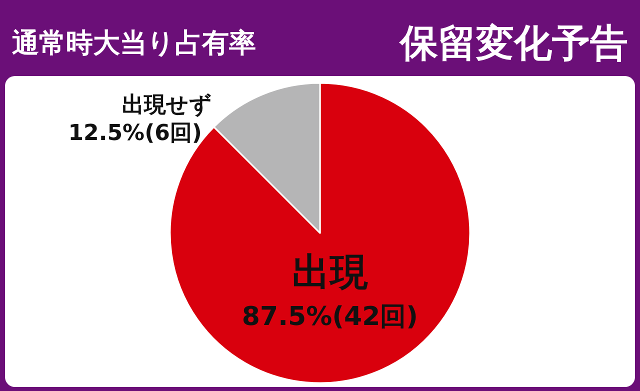  What do you see at coordinates (135, 133) in the screenshot?
I see `data-label: 12.5%(6回)` at bounding box center [135, 133].